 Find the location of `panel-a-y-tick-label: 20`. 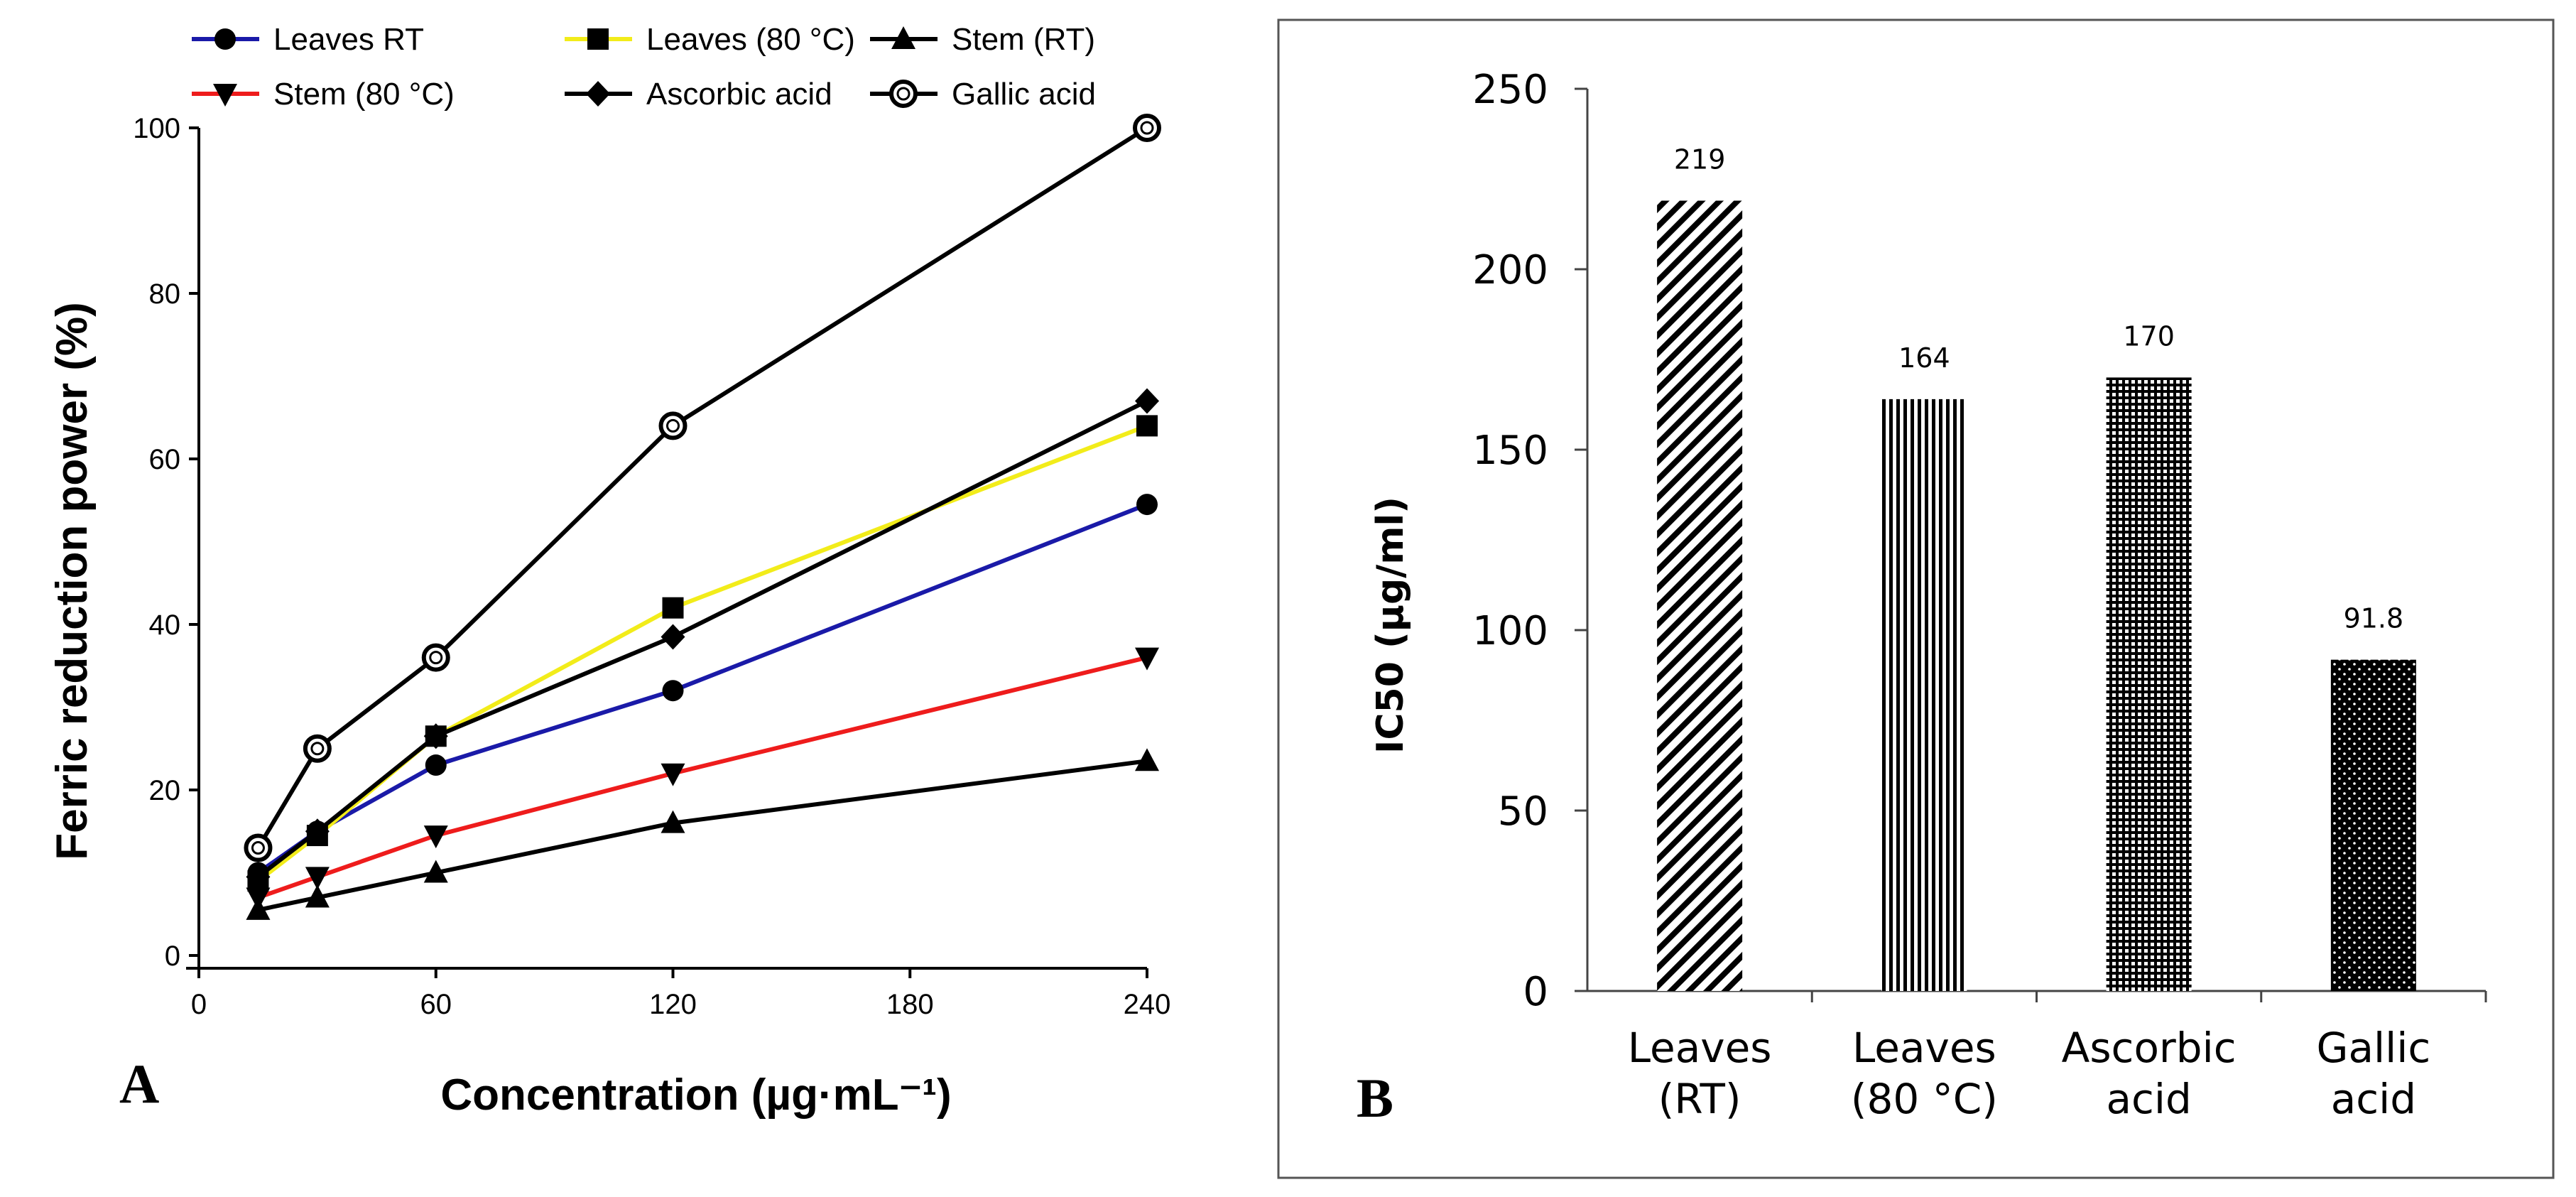

panel-a-y-tick-label: 20 is located at coordinates (165, 791).